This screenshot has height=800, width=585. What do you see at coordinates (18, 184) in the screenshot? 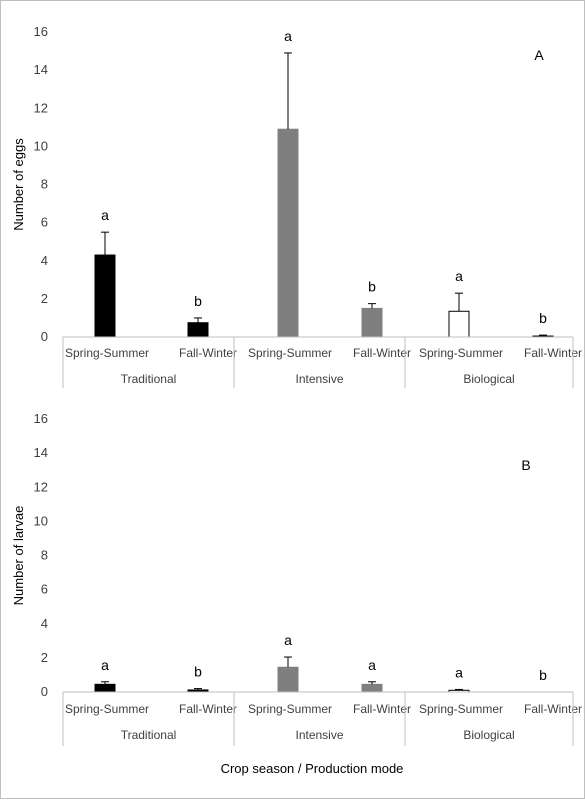
I see `y-axis-title: Number of eggs` at bounding box center [18, 184].